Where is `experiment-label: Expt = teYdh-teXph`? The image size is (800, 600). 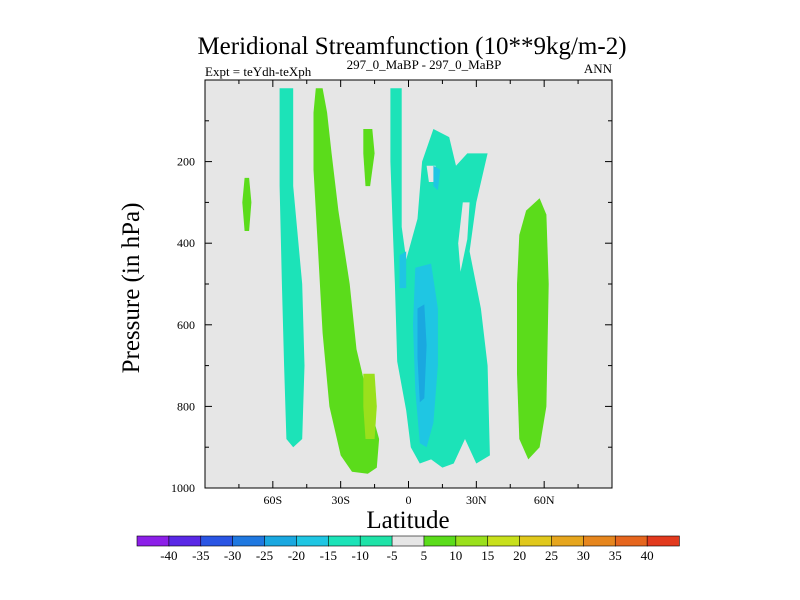
experiment-label: Expt = teYdh-teXph is located at coordinates (258, 71).